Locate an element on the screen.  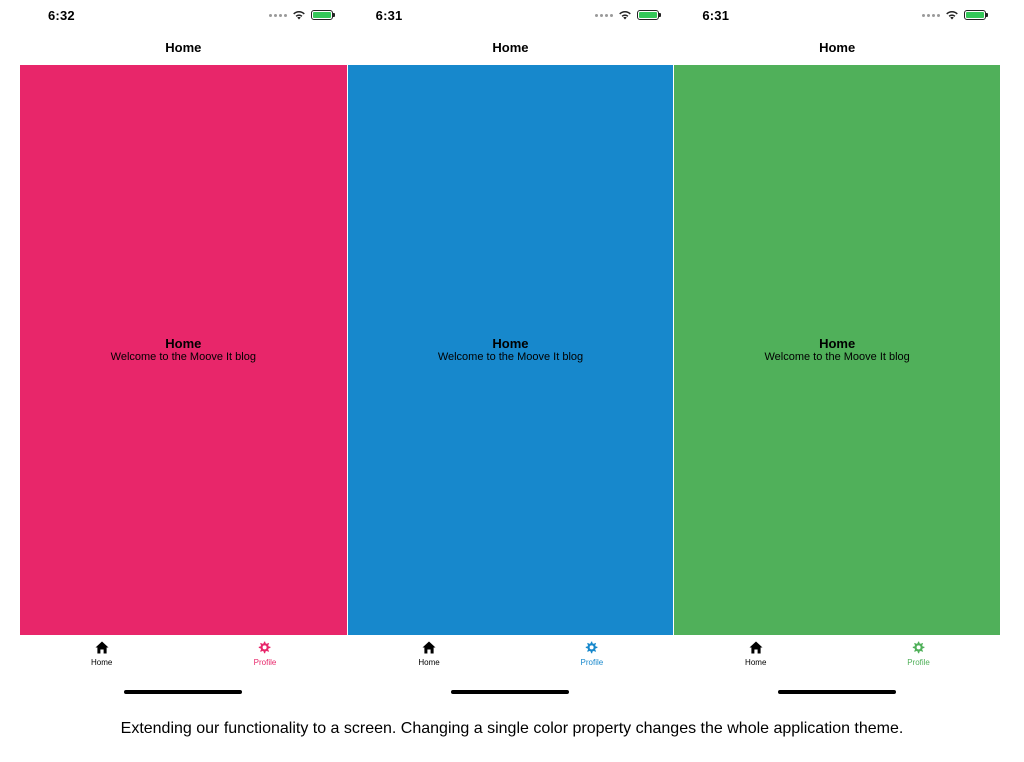
status-time: 6:32 is located at coordinates (61, 15).